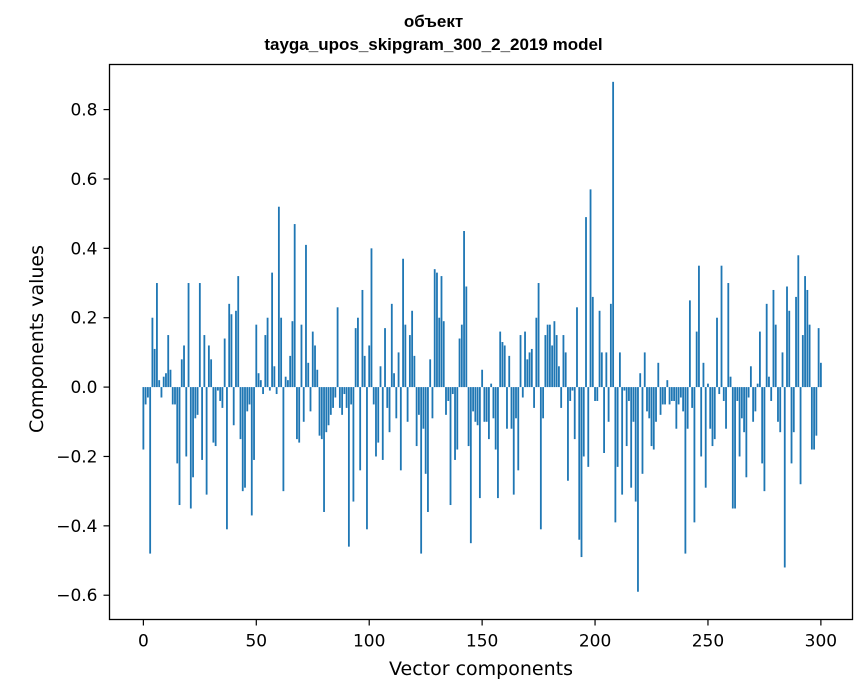 Image resolution: width=867 pixels, height=696 pixels. I want to click on y-tick-label: 0.6, so click(83, 180).